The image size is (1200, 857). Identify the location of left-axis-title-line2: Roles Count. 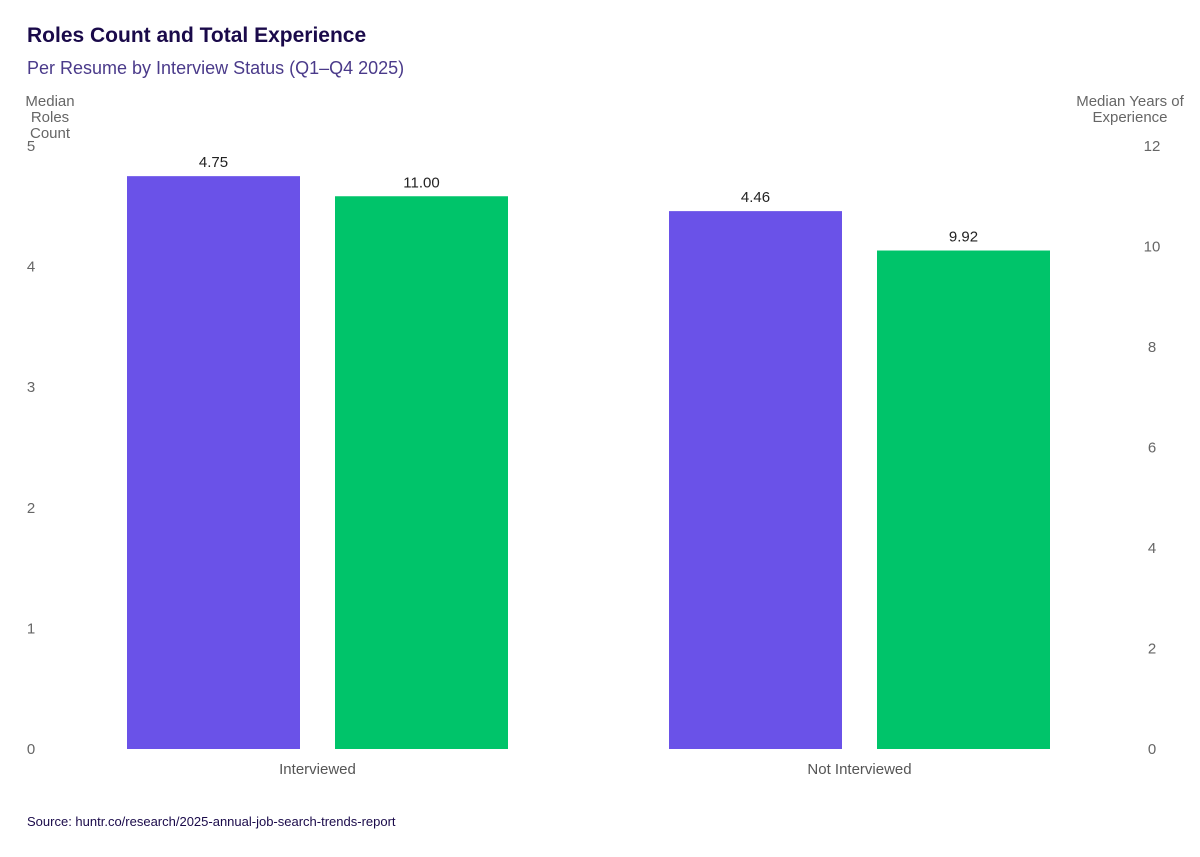
(50, 125).